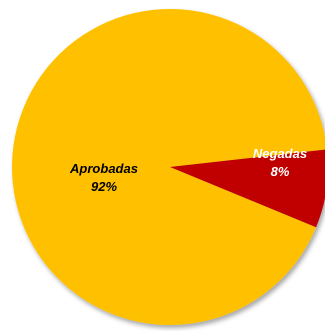 The width and height of the screenshot is (325, 331). Describe the element at coordinates (104, 186) in the screenshot. I see `label-aprobadas-value: 92%` at that location.